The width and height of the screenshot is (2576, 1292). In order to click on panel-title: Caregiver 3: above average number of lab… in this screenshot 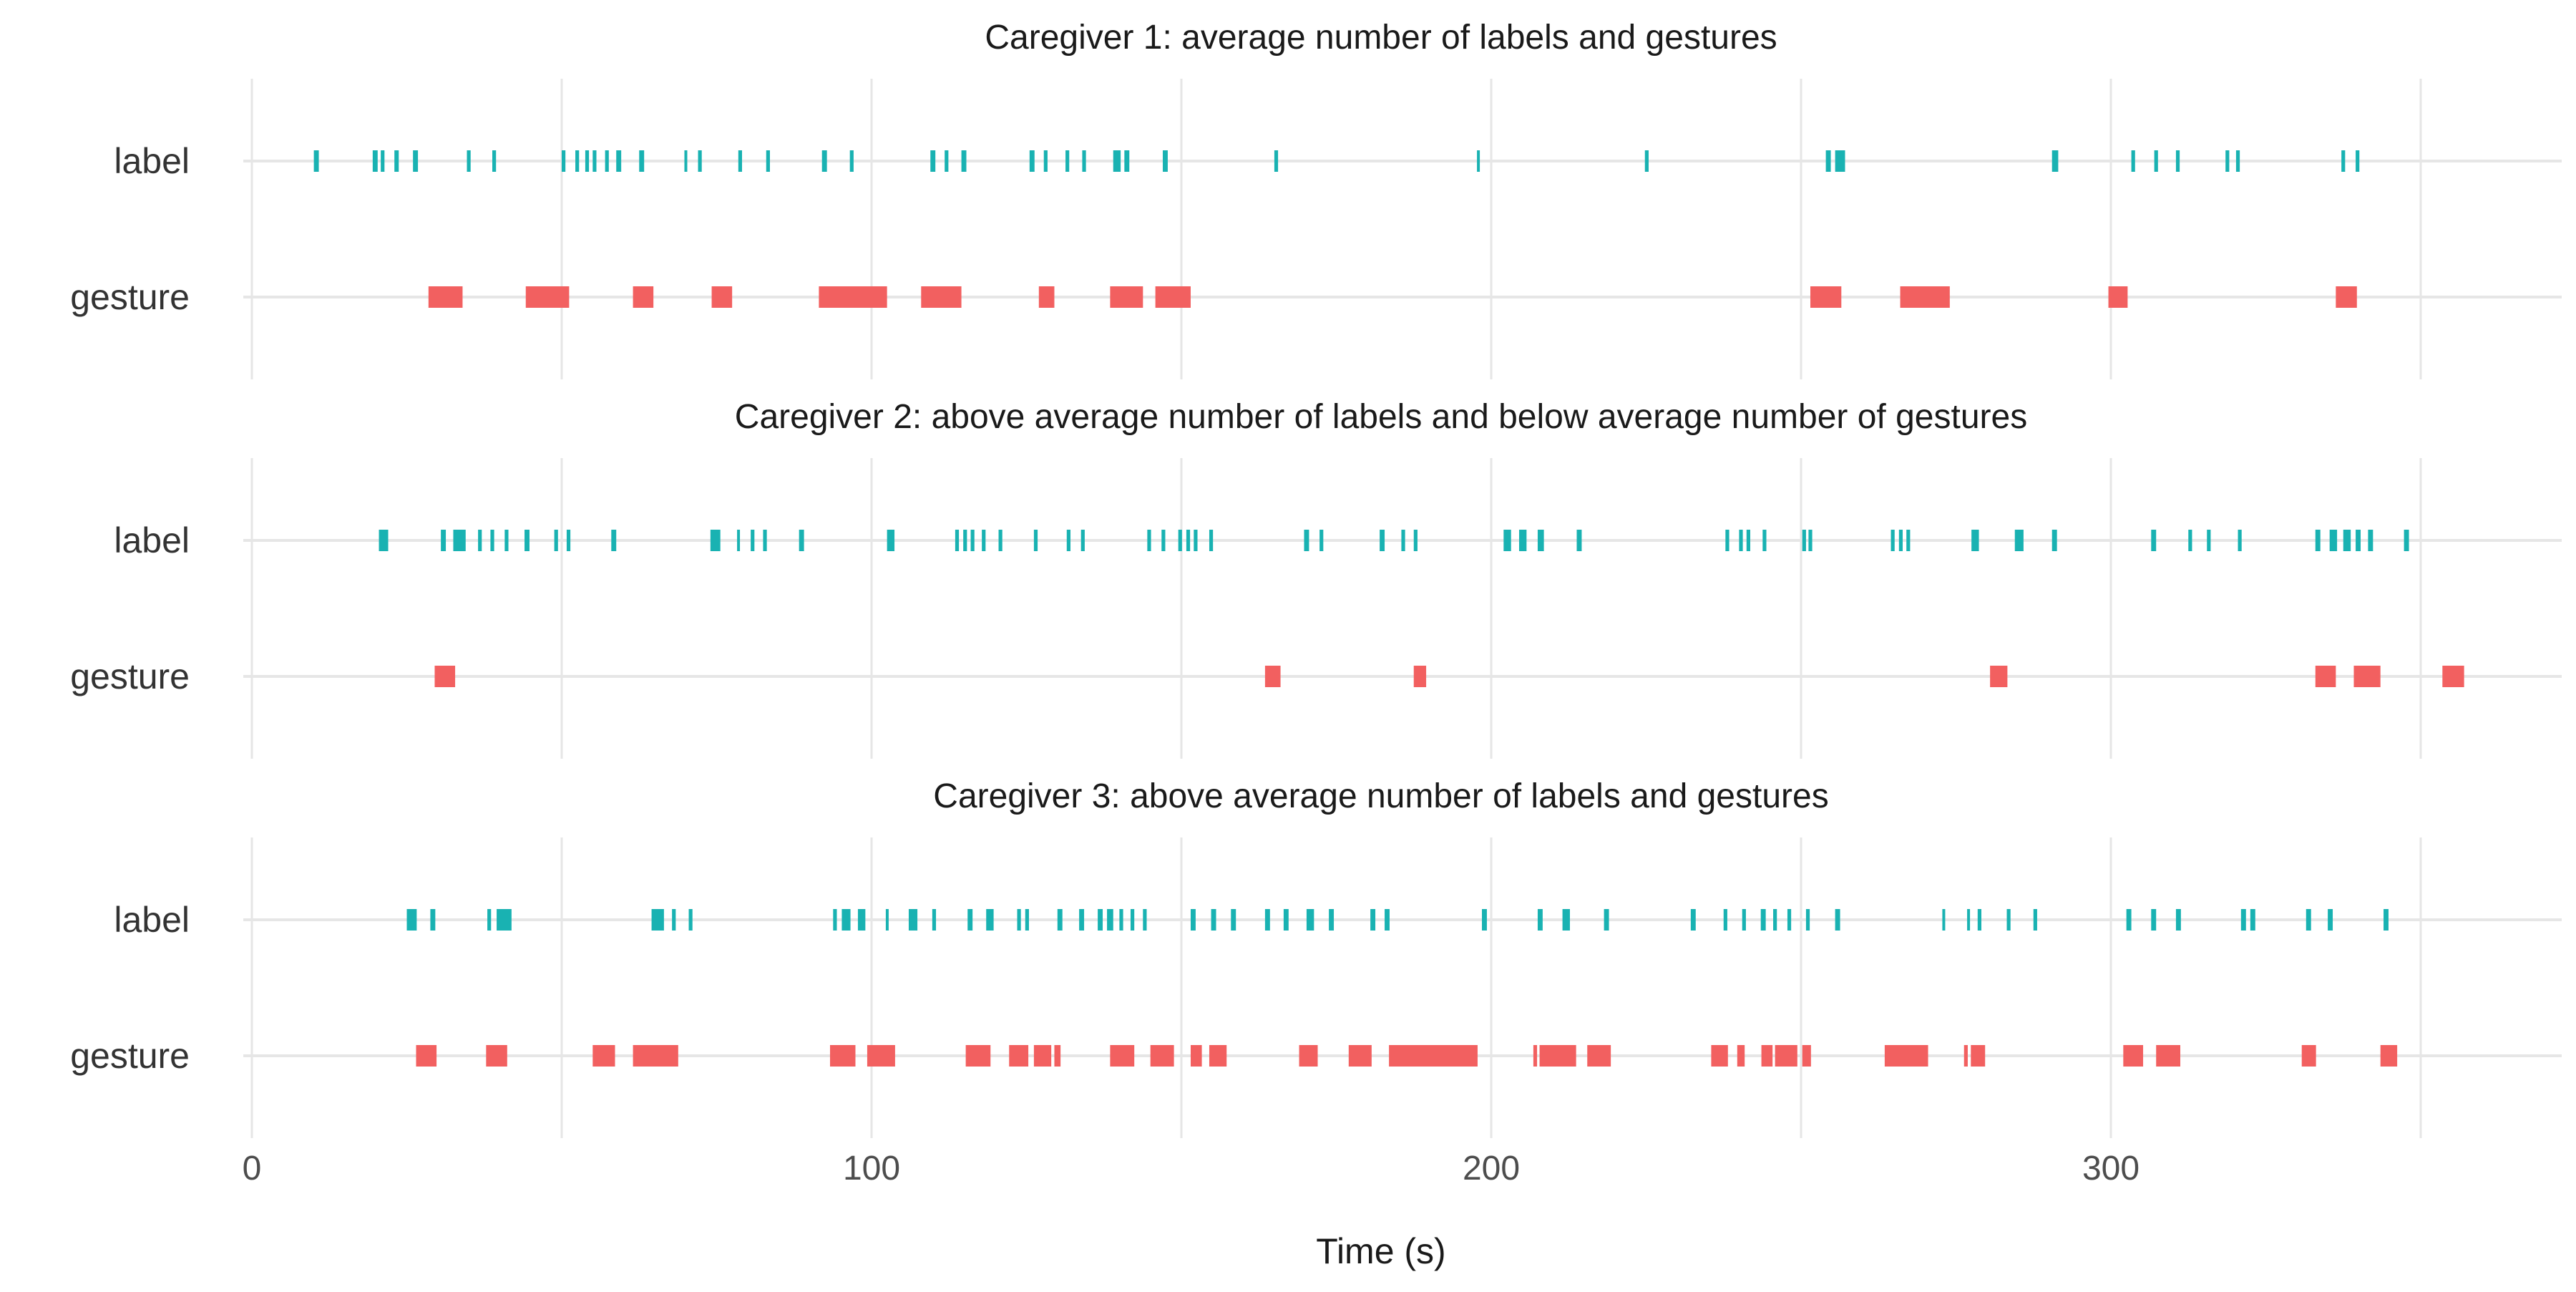, I will do `click(1380, 796)`.